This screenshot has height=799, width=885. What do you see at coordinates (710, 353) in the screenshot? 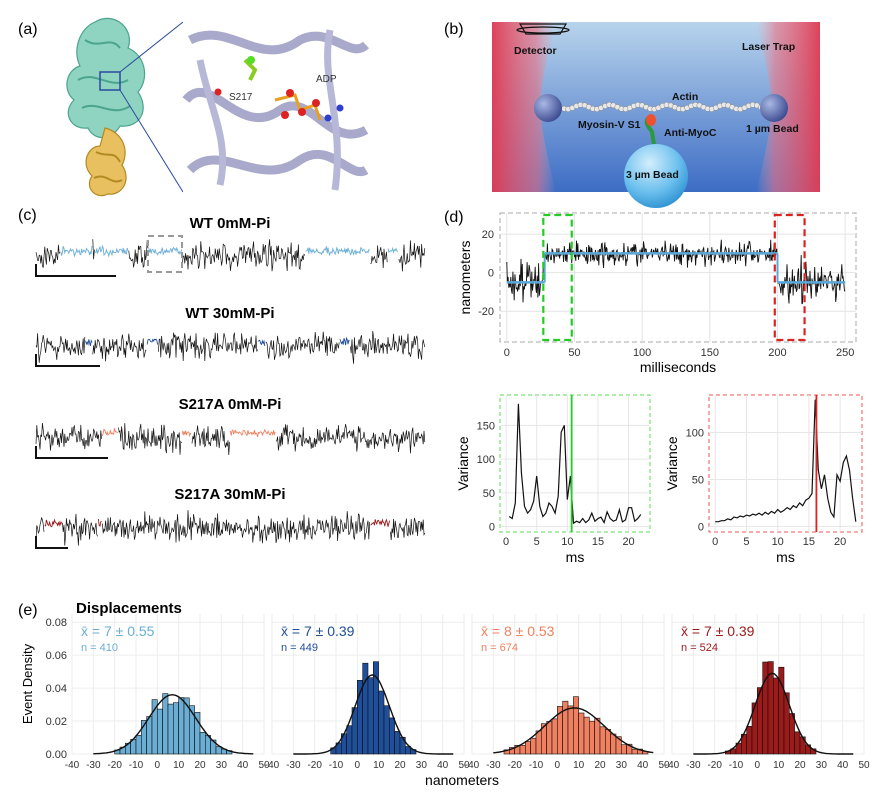
I see `x-tick-label: 150` at bounding box center [710, 353].